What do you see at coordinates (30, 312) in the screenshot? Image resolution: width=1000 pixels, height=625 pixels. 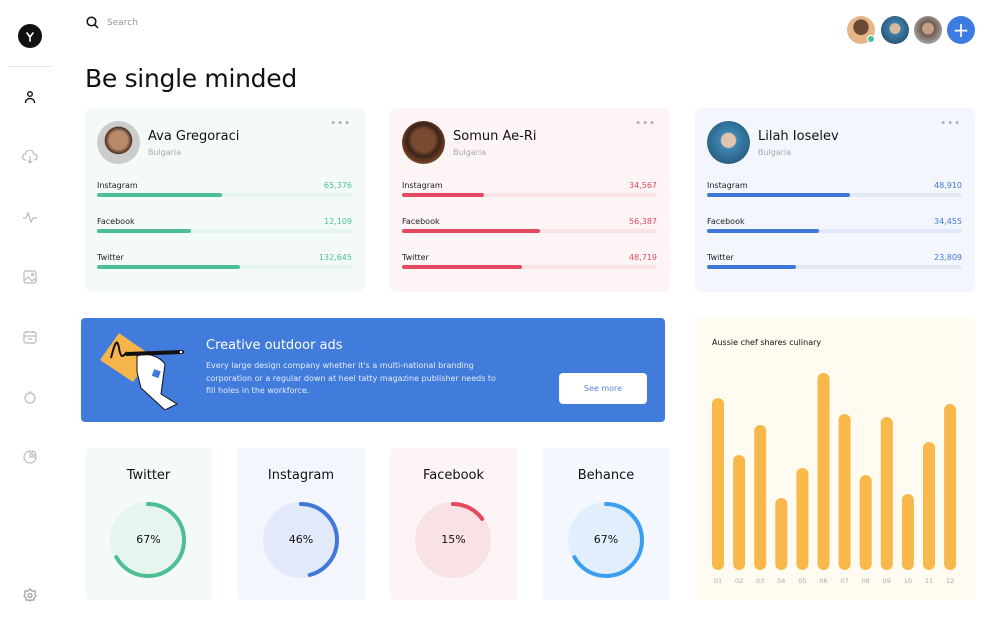 I see `sidebar` at bounding box center [30, 312].